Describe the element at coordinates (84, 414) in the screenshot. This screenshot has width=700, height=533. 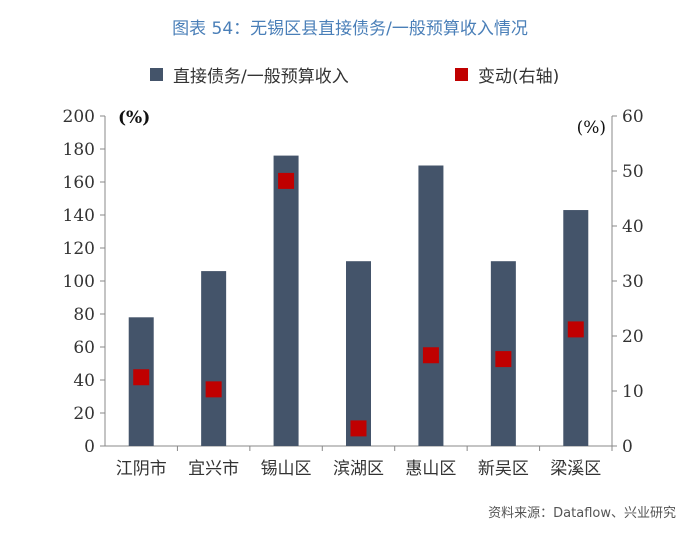
I see `y-tick-label-left: 20` at that location.